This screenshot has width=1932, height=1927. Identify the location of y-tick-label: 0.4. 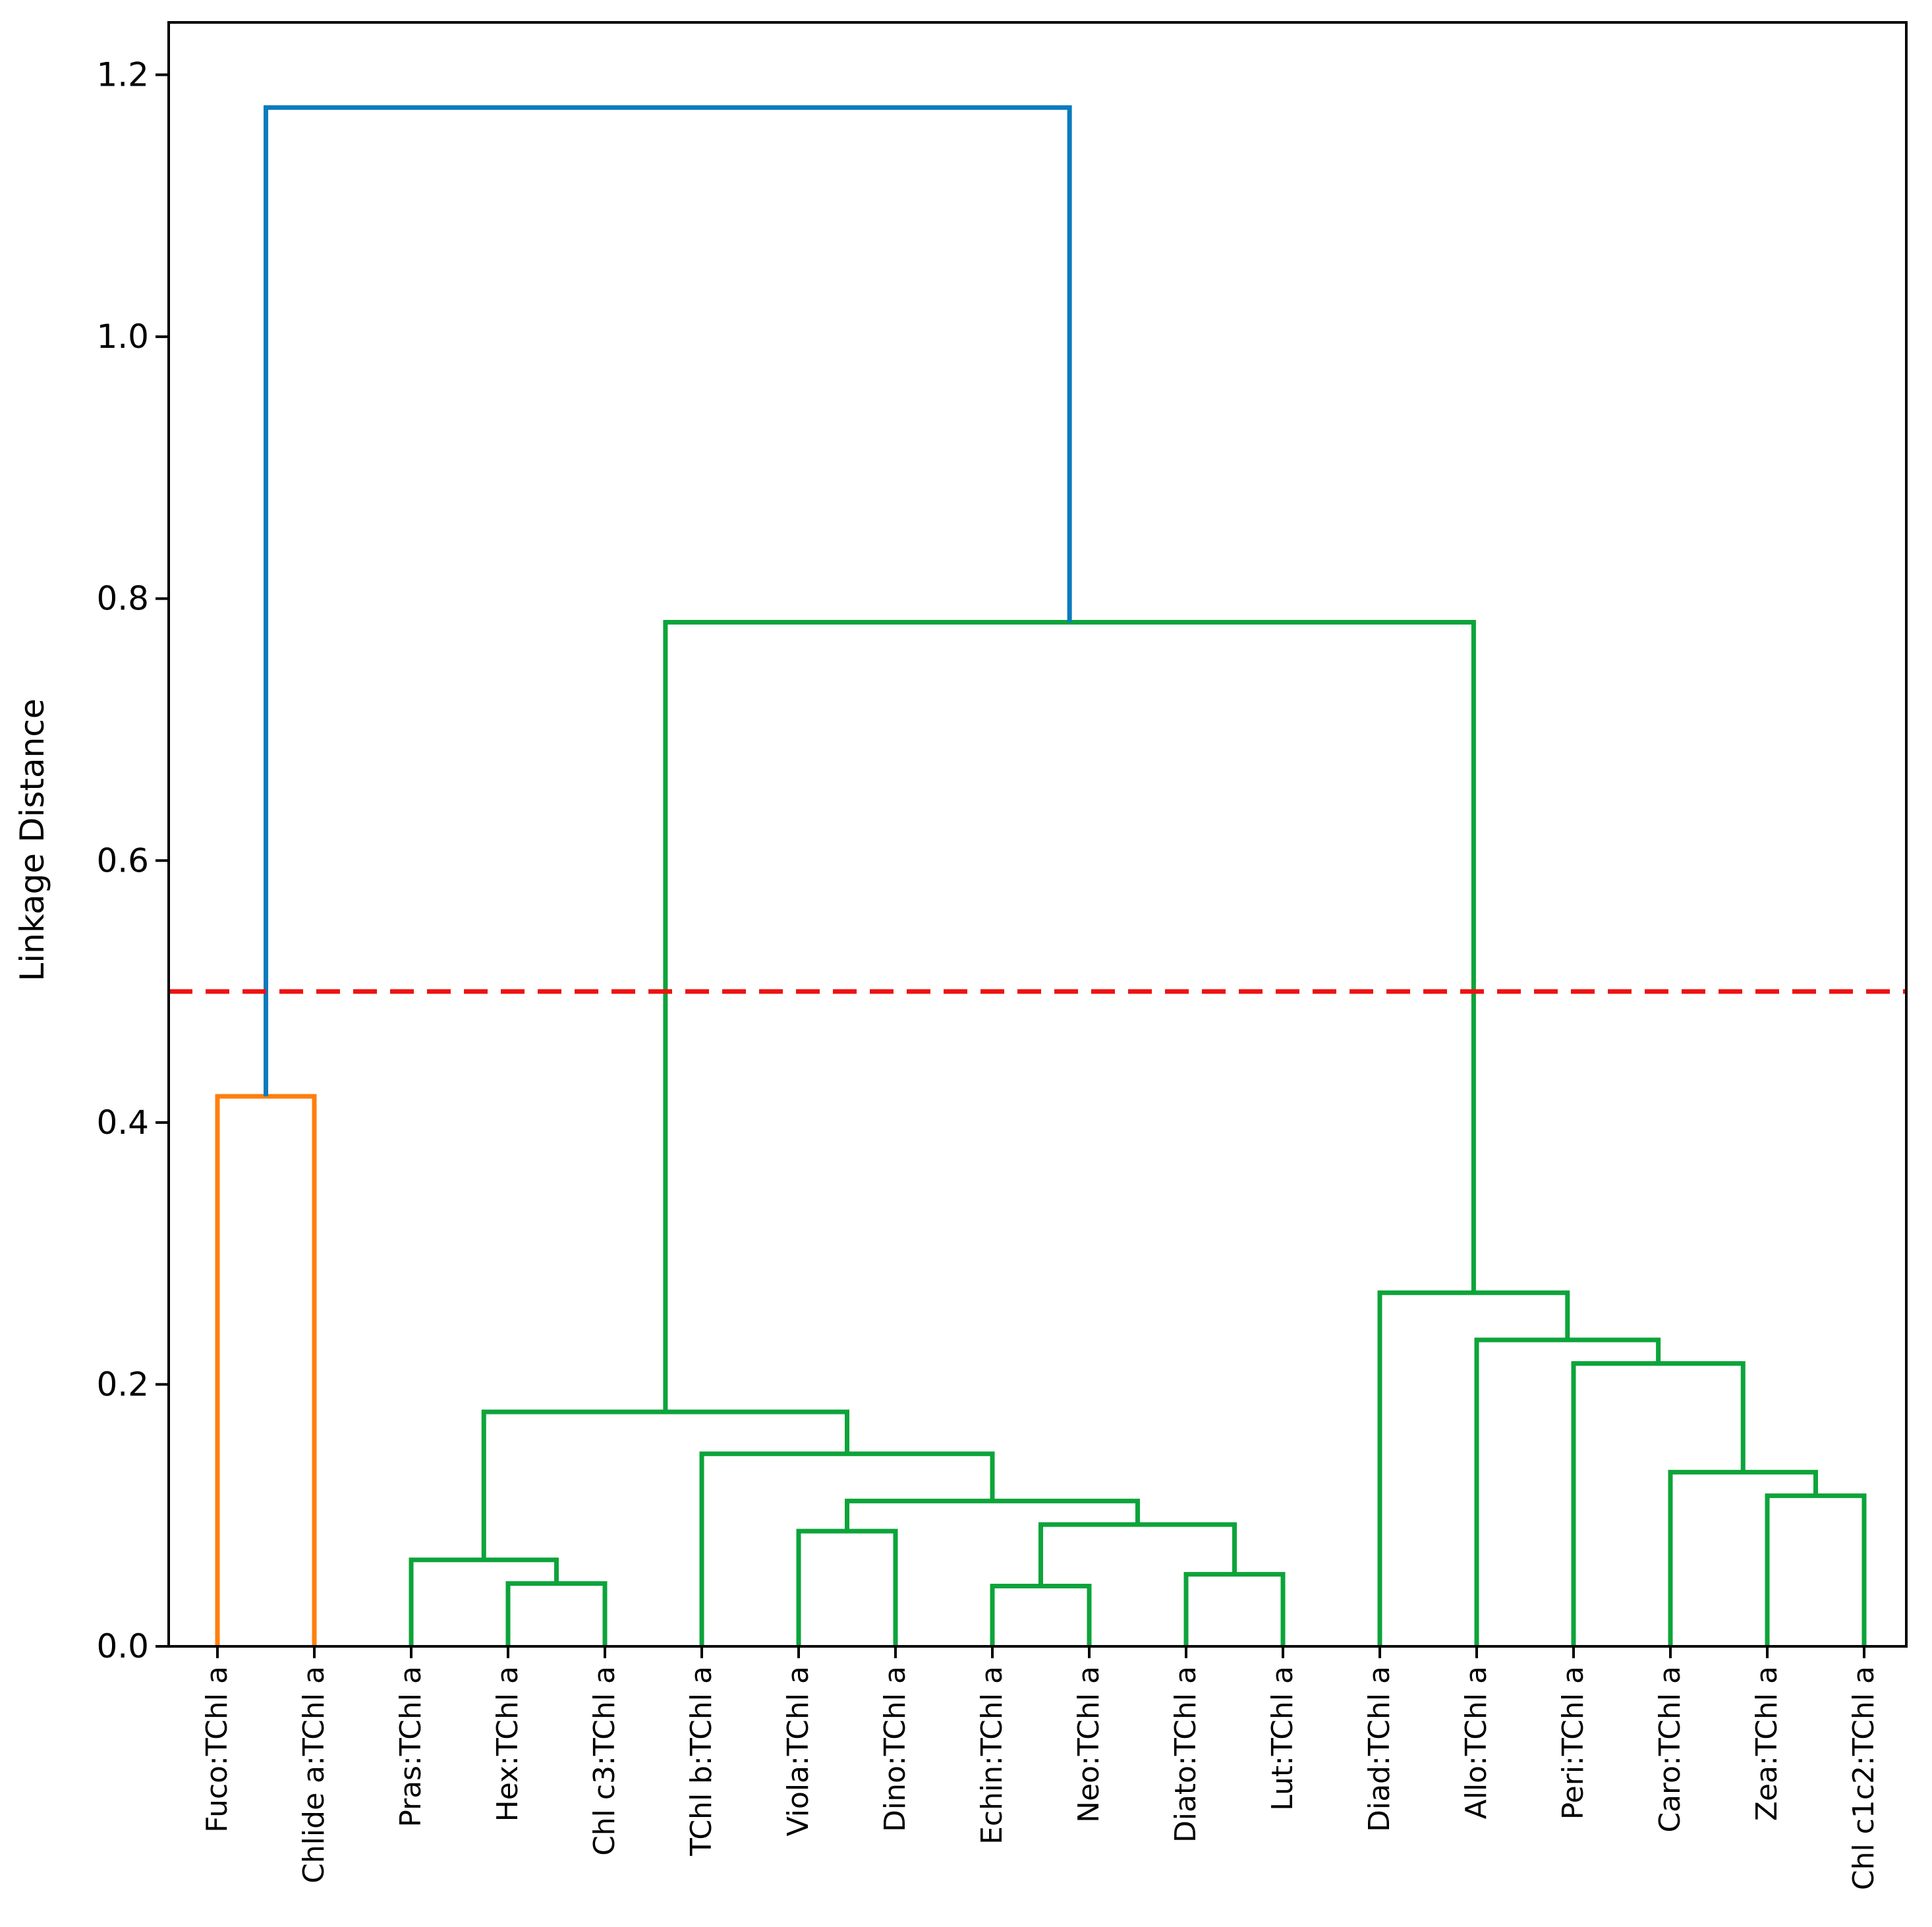
(123, 1122).